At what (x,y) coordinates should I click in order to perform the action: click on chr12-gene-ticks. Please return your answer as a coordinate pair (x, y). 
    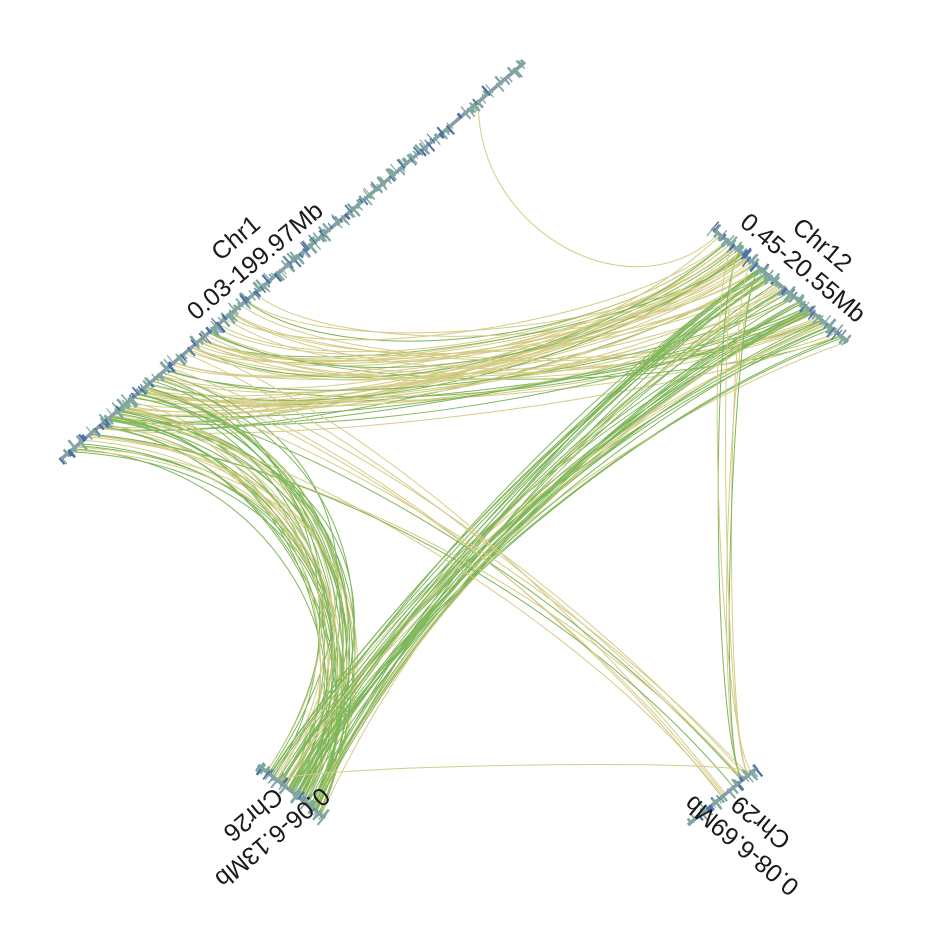
    Looking at the image, I should click on (779, 283).